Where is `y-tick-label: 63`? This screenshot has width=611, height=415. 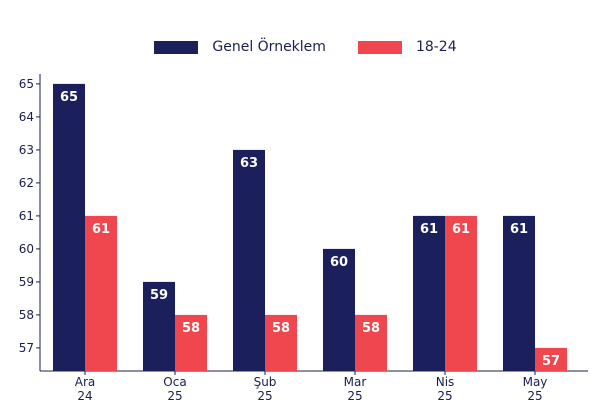
y-tick-label: 63 is located at coordinates (26, 150).